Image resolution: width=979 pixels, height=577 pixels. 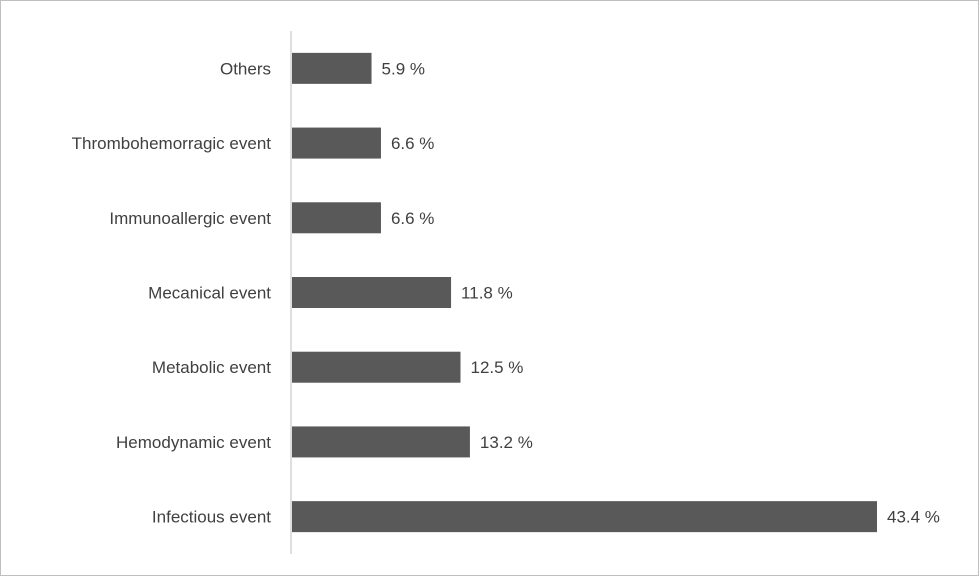 What do you see at coordinates (376, 367) in the screenshot?
I see `bar-metabolic-event` at bounding box center [376, 367].